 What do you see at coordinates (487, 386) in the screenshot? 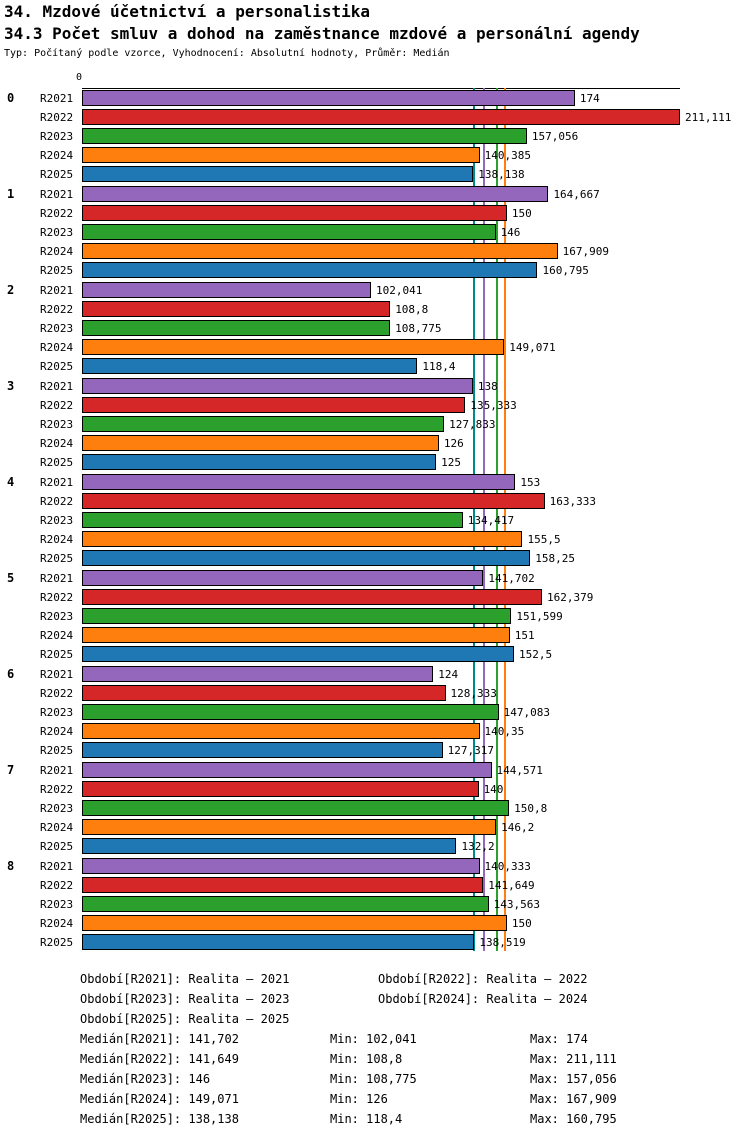
I see `bar-value-label: 138` at bounding box center [487, 386].